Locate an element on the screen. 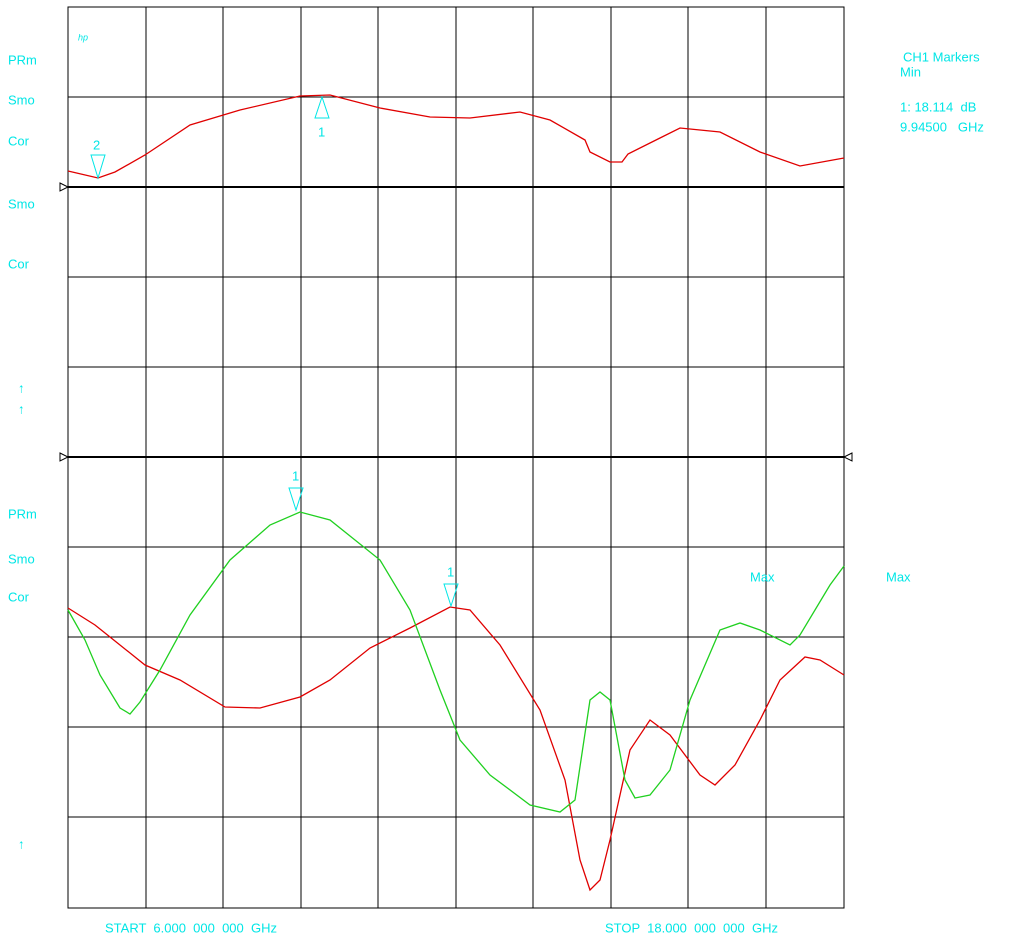 This screenshot has height=938, width=1010. start-freq: START 6.000 000 000 GHz is located at coordinates (191, 927).